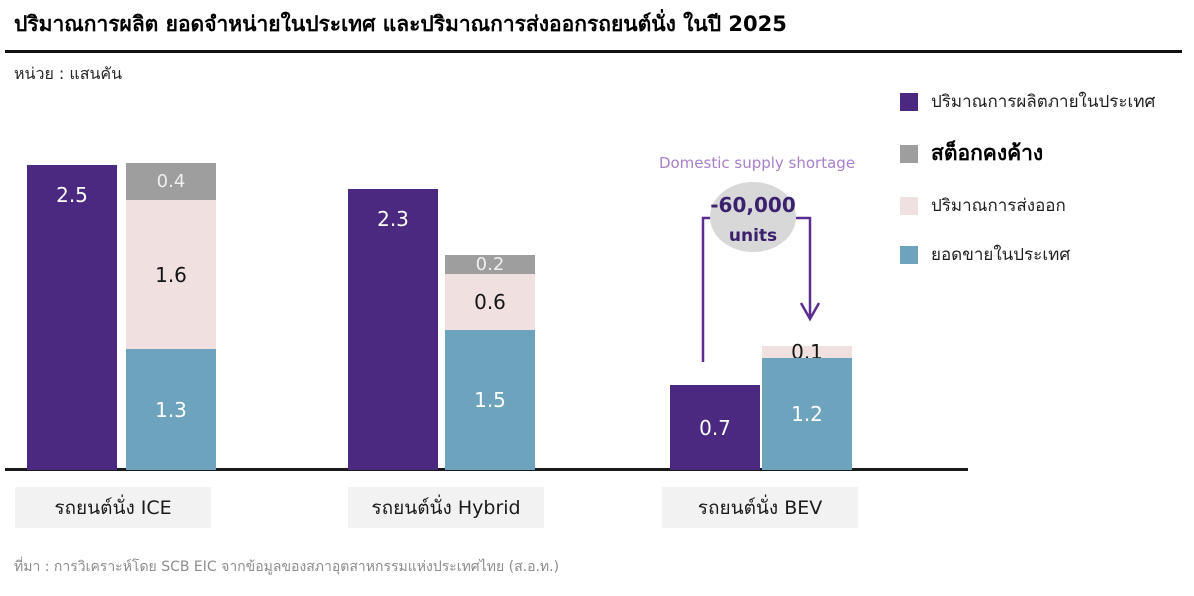 Image resolution: width=1194 pixels, height=596 pixels. I want to click on stacked-bar: 0.4 1.6 1.3, so click(171, 316).